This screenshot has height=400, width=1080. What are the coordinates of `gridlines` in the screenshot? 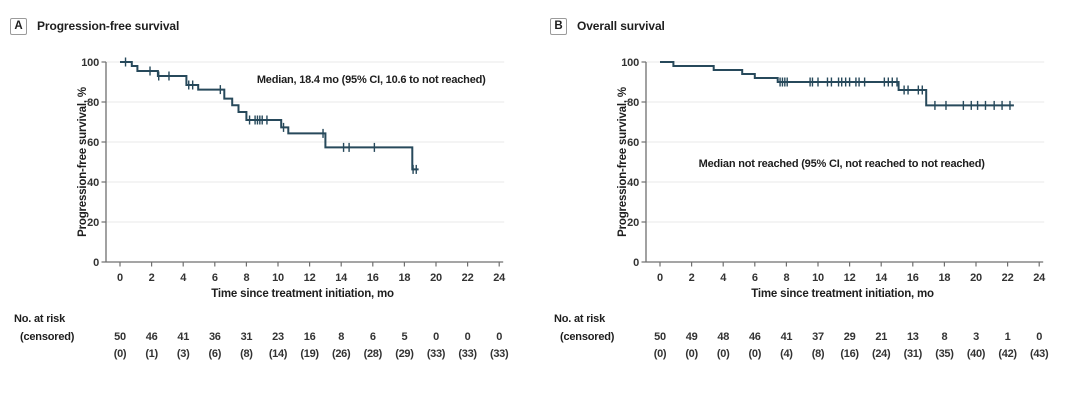 It's located at (305, 142).